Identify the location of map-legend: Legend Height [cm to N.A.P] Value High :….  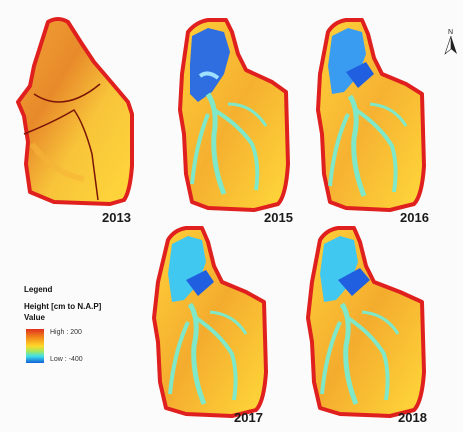
(99, 330).